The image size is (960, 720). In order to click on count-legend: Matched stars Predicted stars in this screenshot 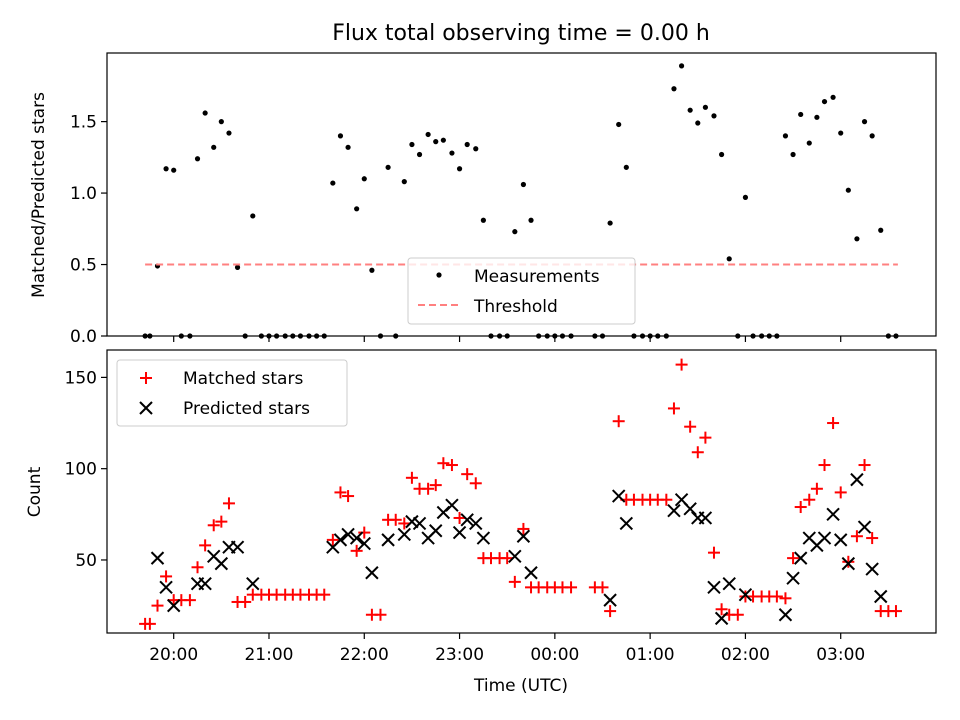, I will do `click(232, 393)`.